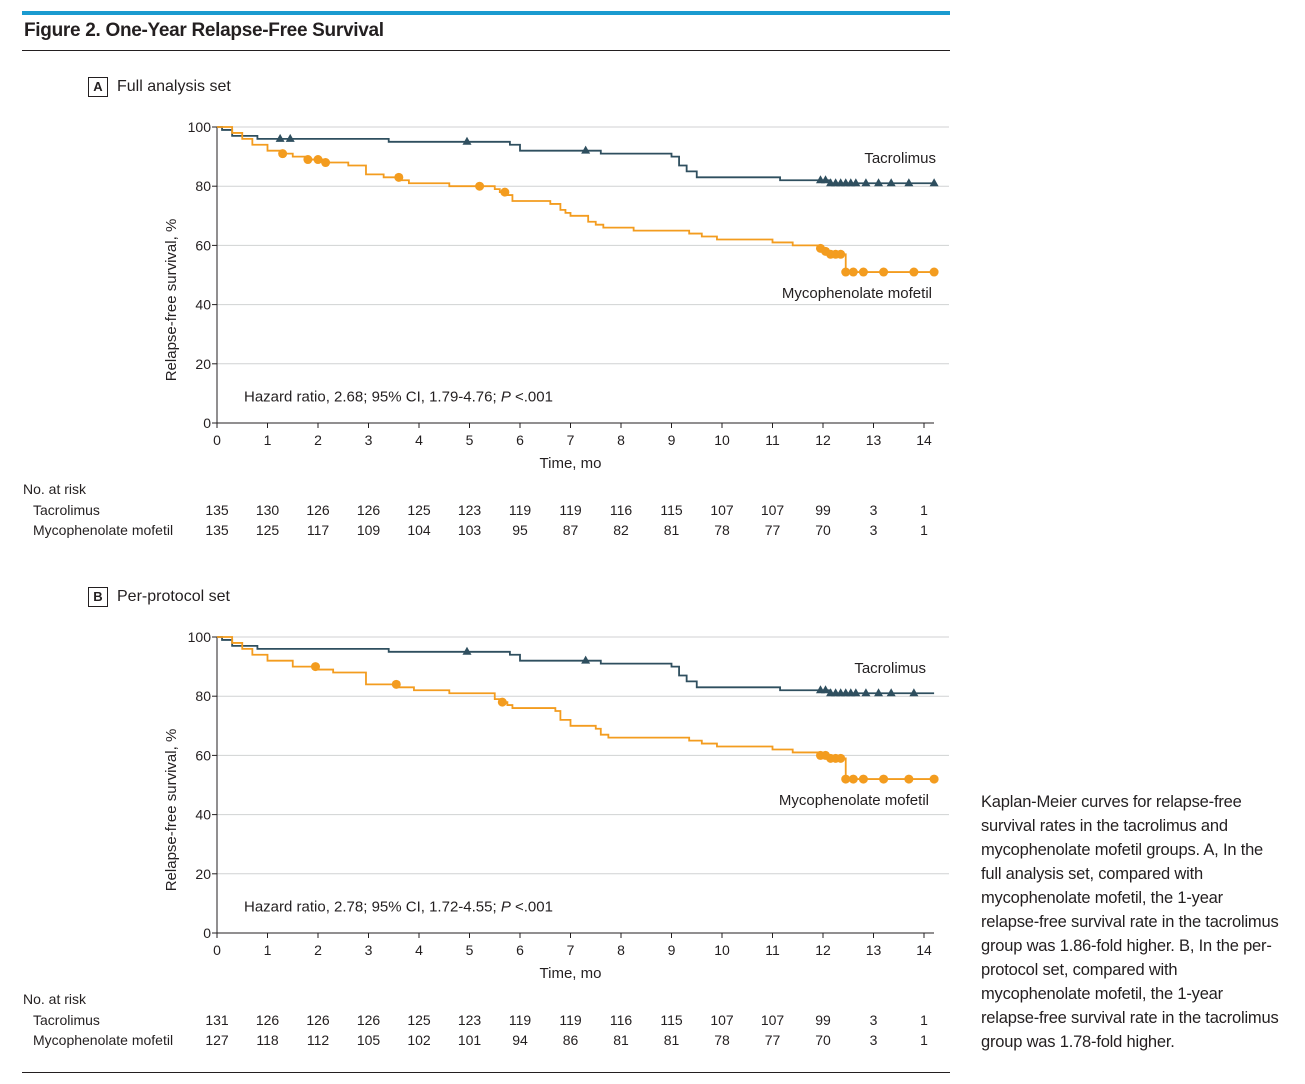 The width and height of the screenshot is (1305, 1084). What do you see at coordinates (621, 440) in the screenshot?
I see `x-tick-label: 8` at bounding box center [621, 440].